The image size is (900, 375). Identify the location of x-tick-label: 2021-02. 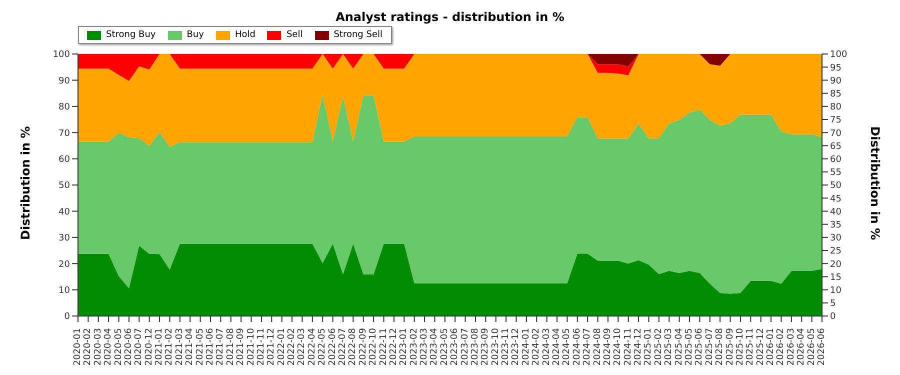
(169, 347).